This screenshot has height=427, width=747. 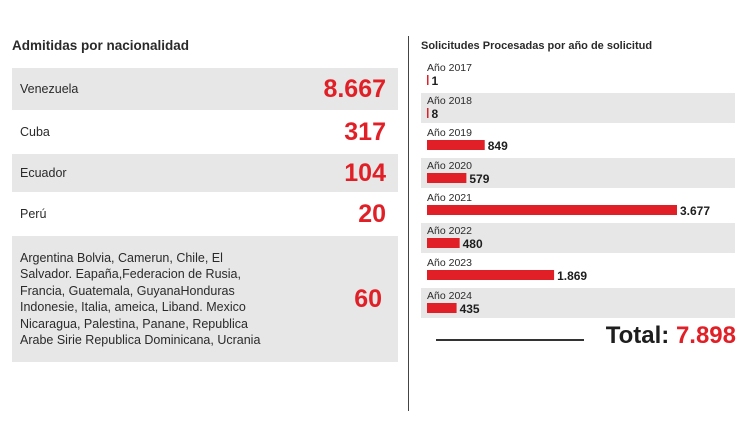 What do you see at coordinates (572, 276) in the screenshot?
I see `bar-value-label: 1.869` at bounding box center [572, 276].